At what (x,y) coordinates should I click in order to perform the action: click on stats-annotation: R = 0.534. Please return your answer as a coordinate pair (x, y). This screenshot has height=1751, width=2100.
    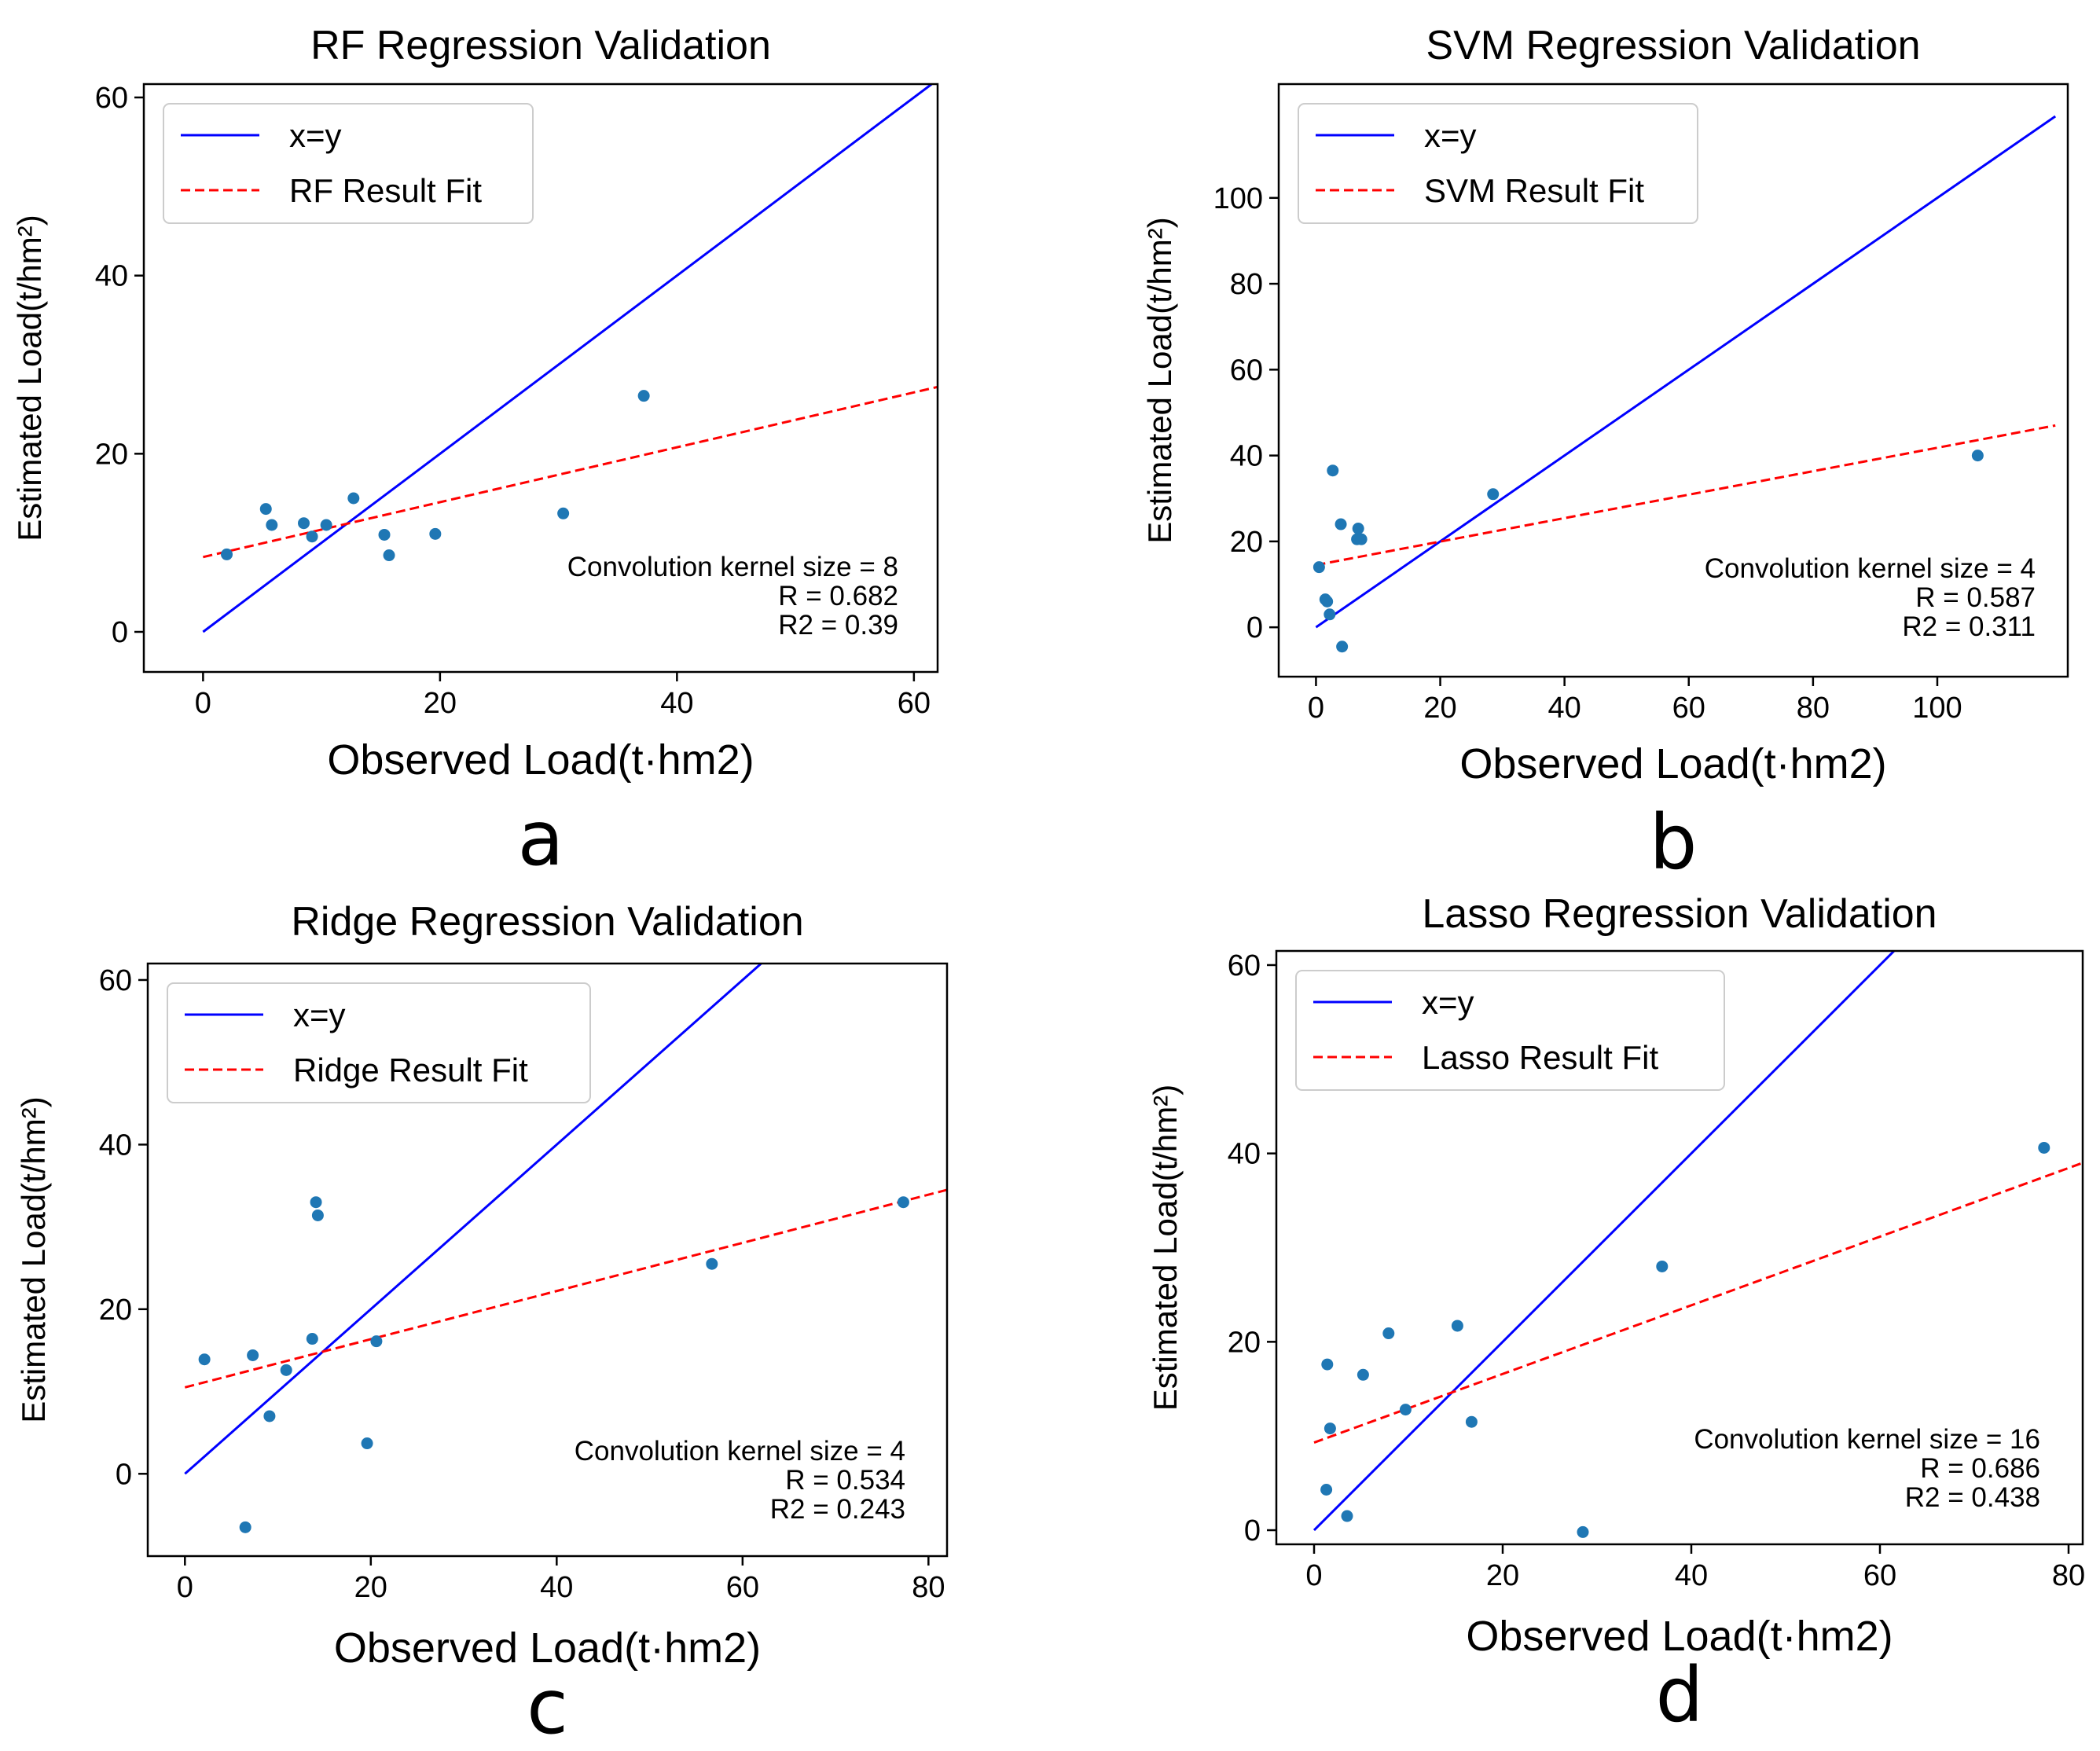
    Looking at the image, I should click on (845, 1480).